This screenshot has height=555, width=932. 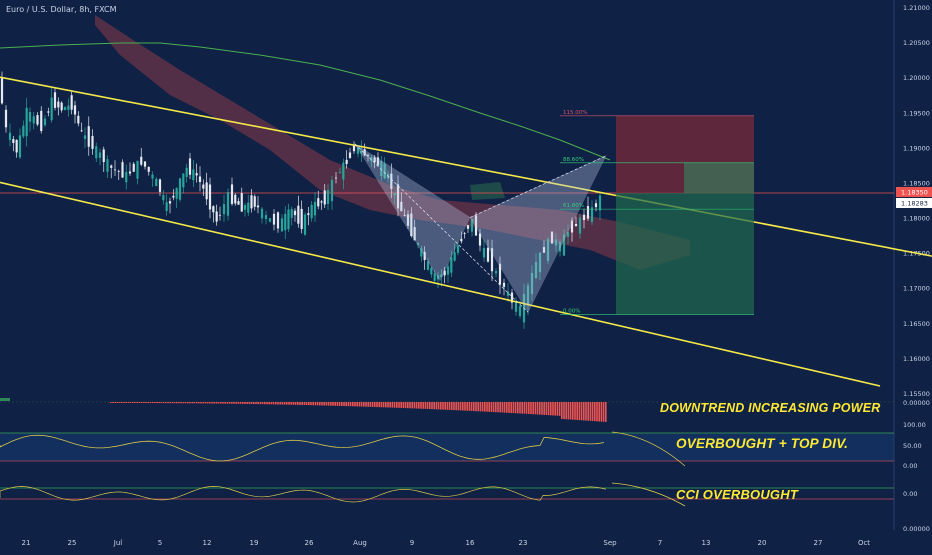 What do you see at coordinates (571, 311) in the screenshot?
I see `fib-level-label: 0.00%` at bounding box center [571, 311].